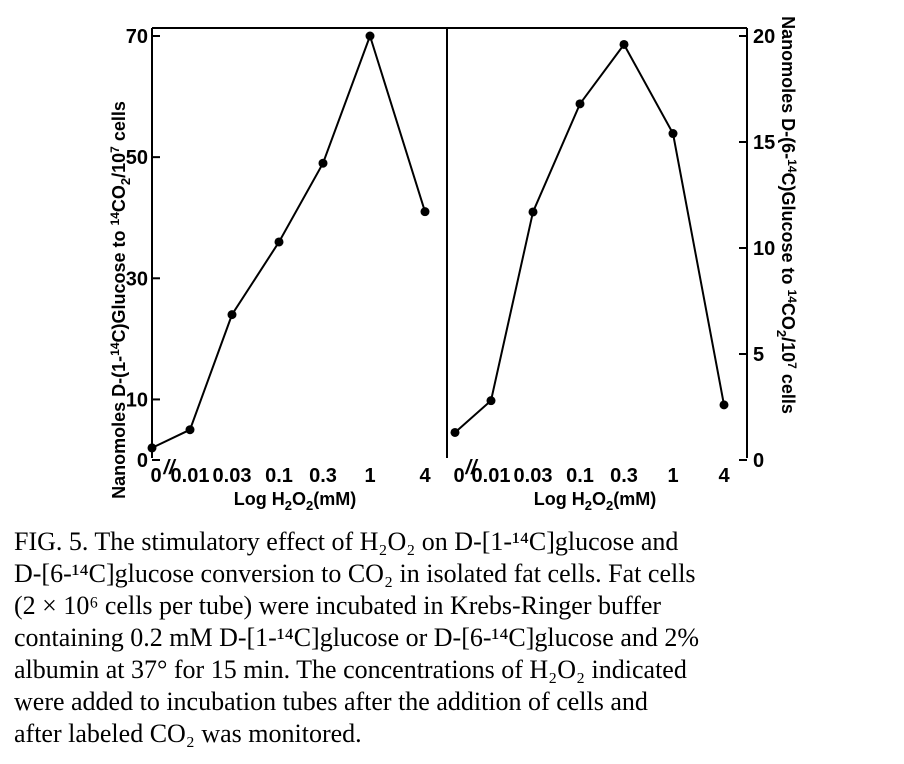  I want to click on right-x-tick-label: 0.3, so click(624, 476).